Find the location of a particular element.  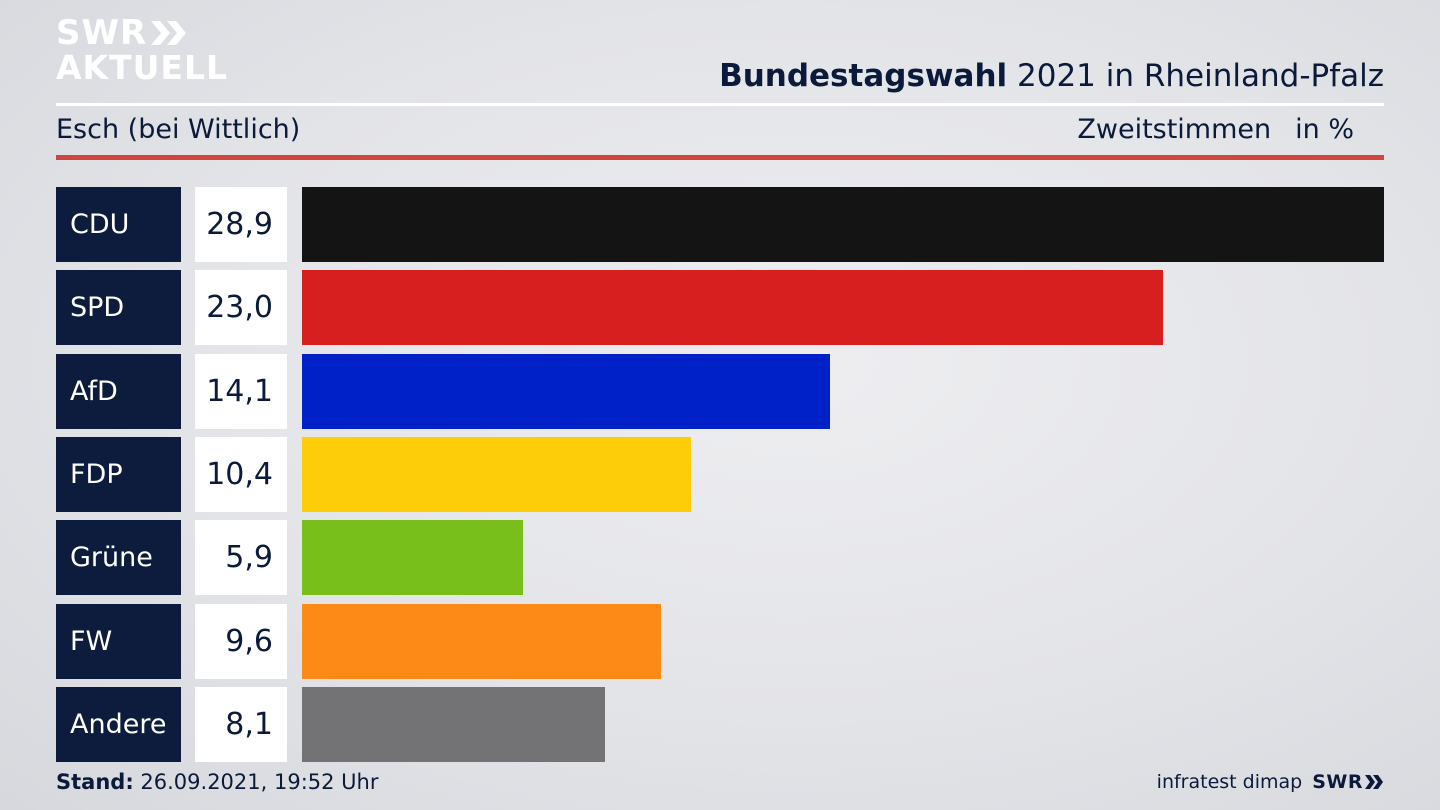

bar-row: CDU 28,9 is located at coordinates (720, 224).